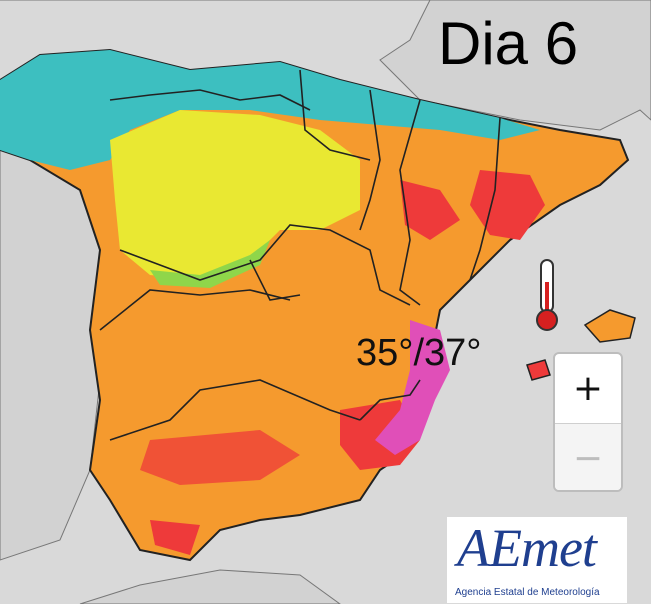 The image size is (651, 604). What do you see at coordinates (527, 592) in the screenshot?
I see `logo-subtitle: Agencia Estatal de Meteorología` at bounding box center [527, 592].